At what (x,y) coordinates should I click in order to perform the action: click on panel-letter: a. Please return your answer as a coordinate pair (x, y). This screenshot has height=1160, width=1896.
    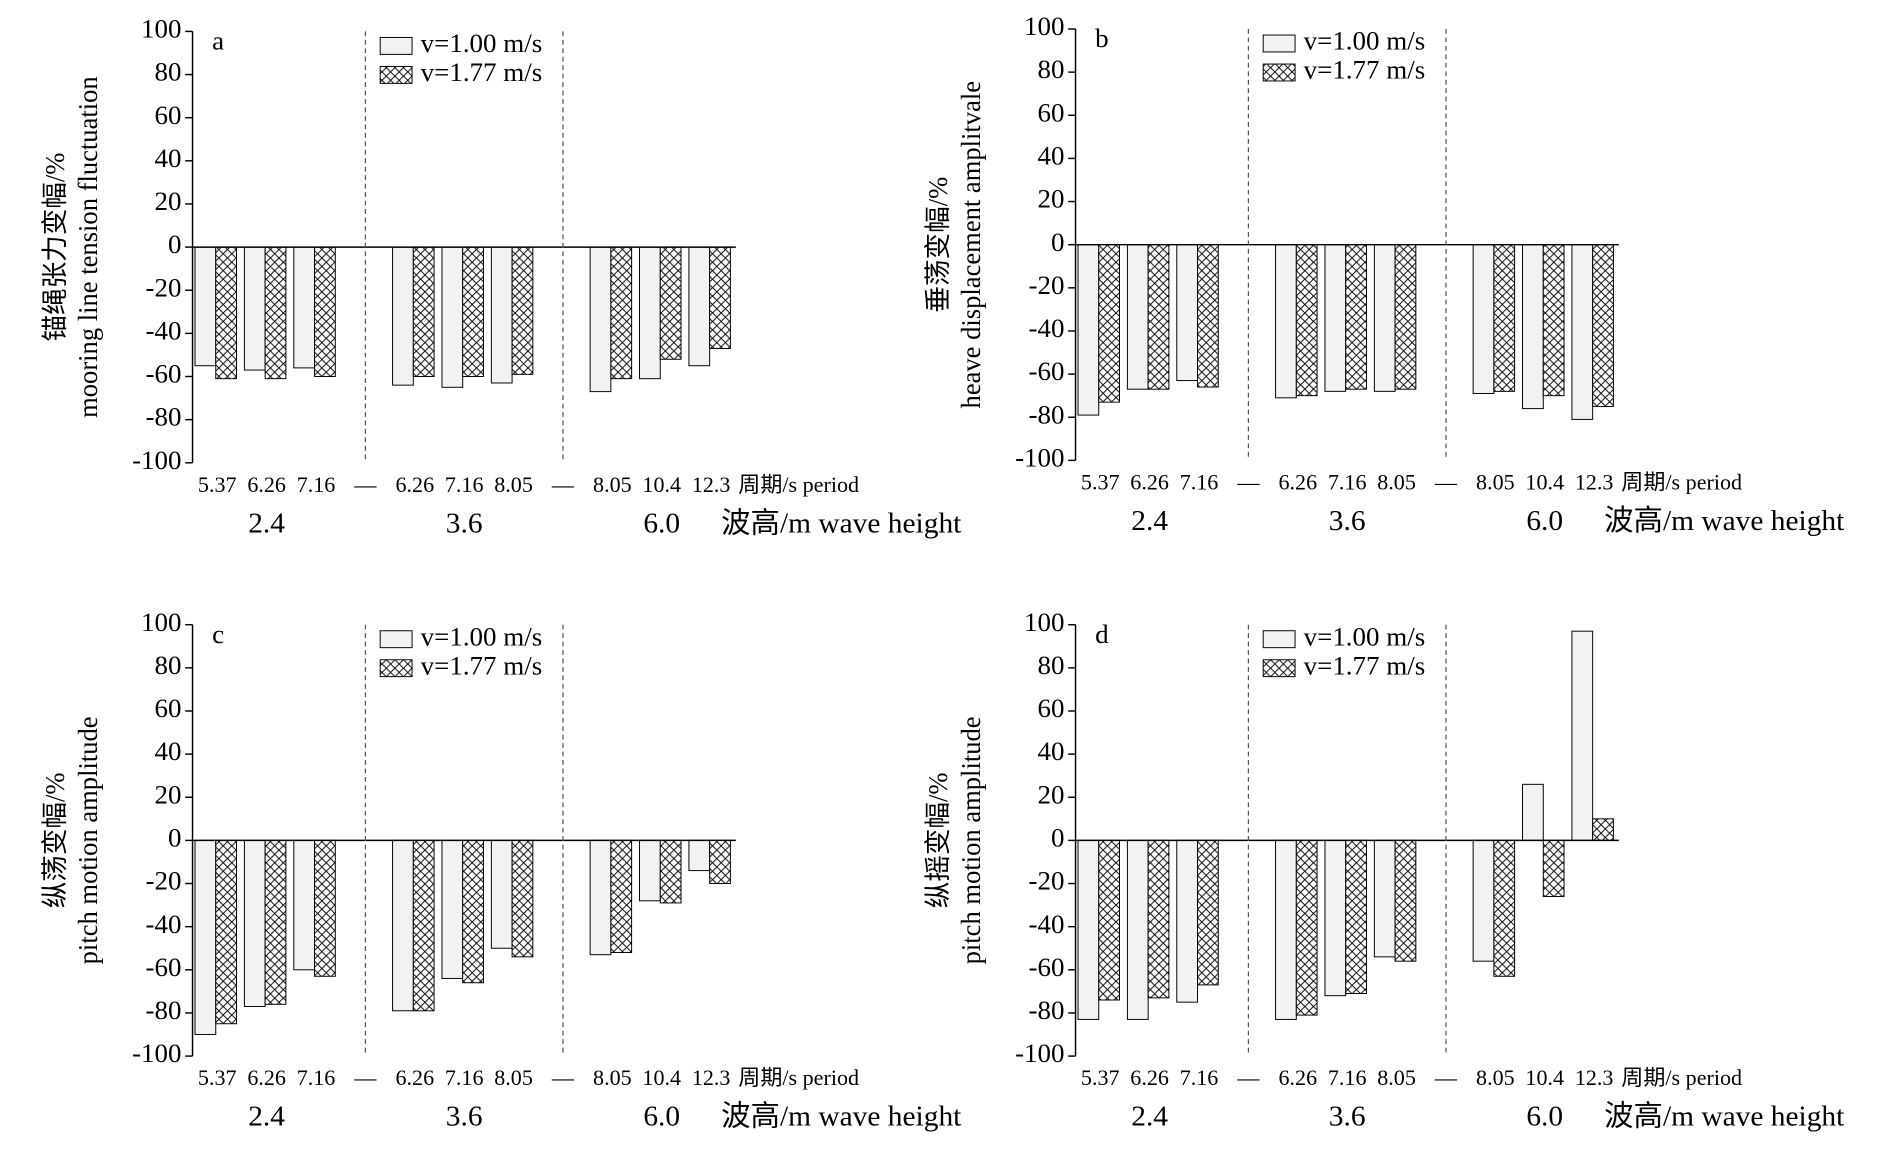
    Looking at the image, I should click on (218, 41).